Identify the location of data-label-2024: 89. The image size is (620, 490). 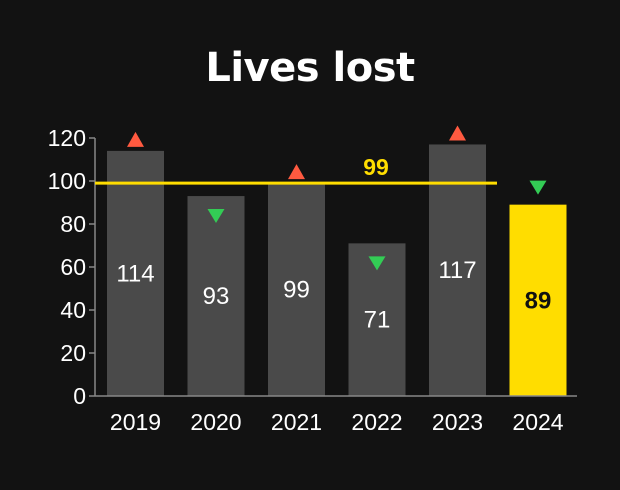
(538, 300).